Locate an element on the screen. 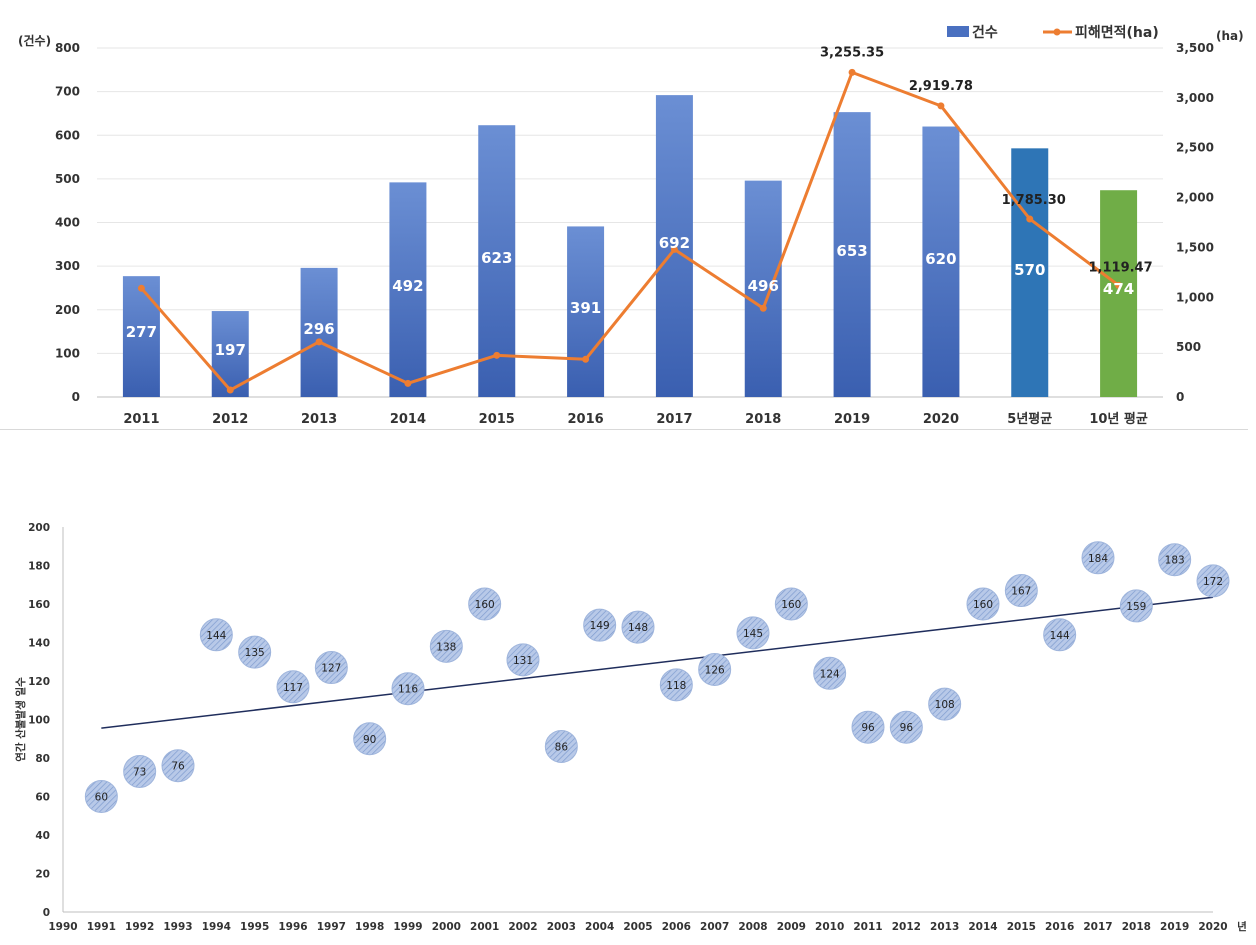  y-axis-tick-label: 40 is located at coordinates (42, 836).